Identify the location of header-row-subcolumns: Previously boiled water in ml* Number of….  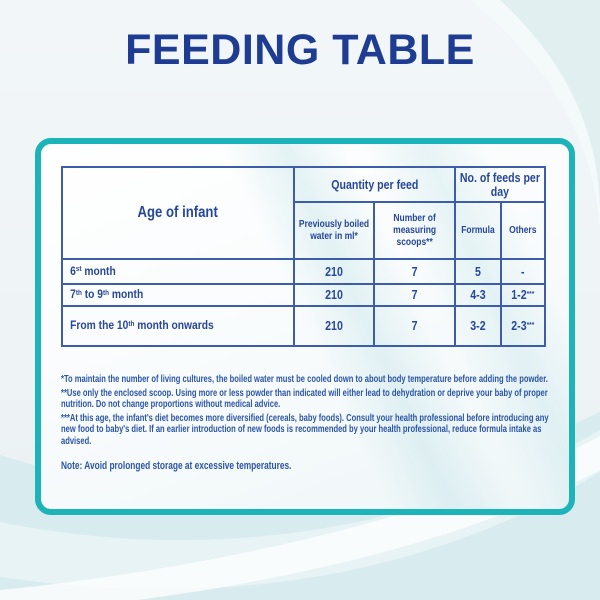
(304, 230).